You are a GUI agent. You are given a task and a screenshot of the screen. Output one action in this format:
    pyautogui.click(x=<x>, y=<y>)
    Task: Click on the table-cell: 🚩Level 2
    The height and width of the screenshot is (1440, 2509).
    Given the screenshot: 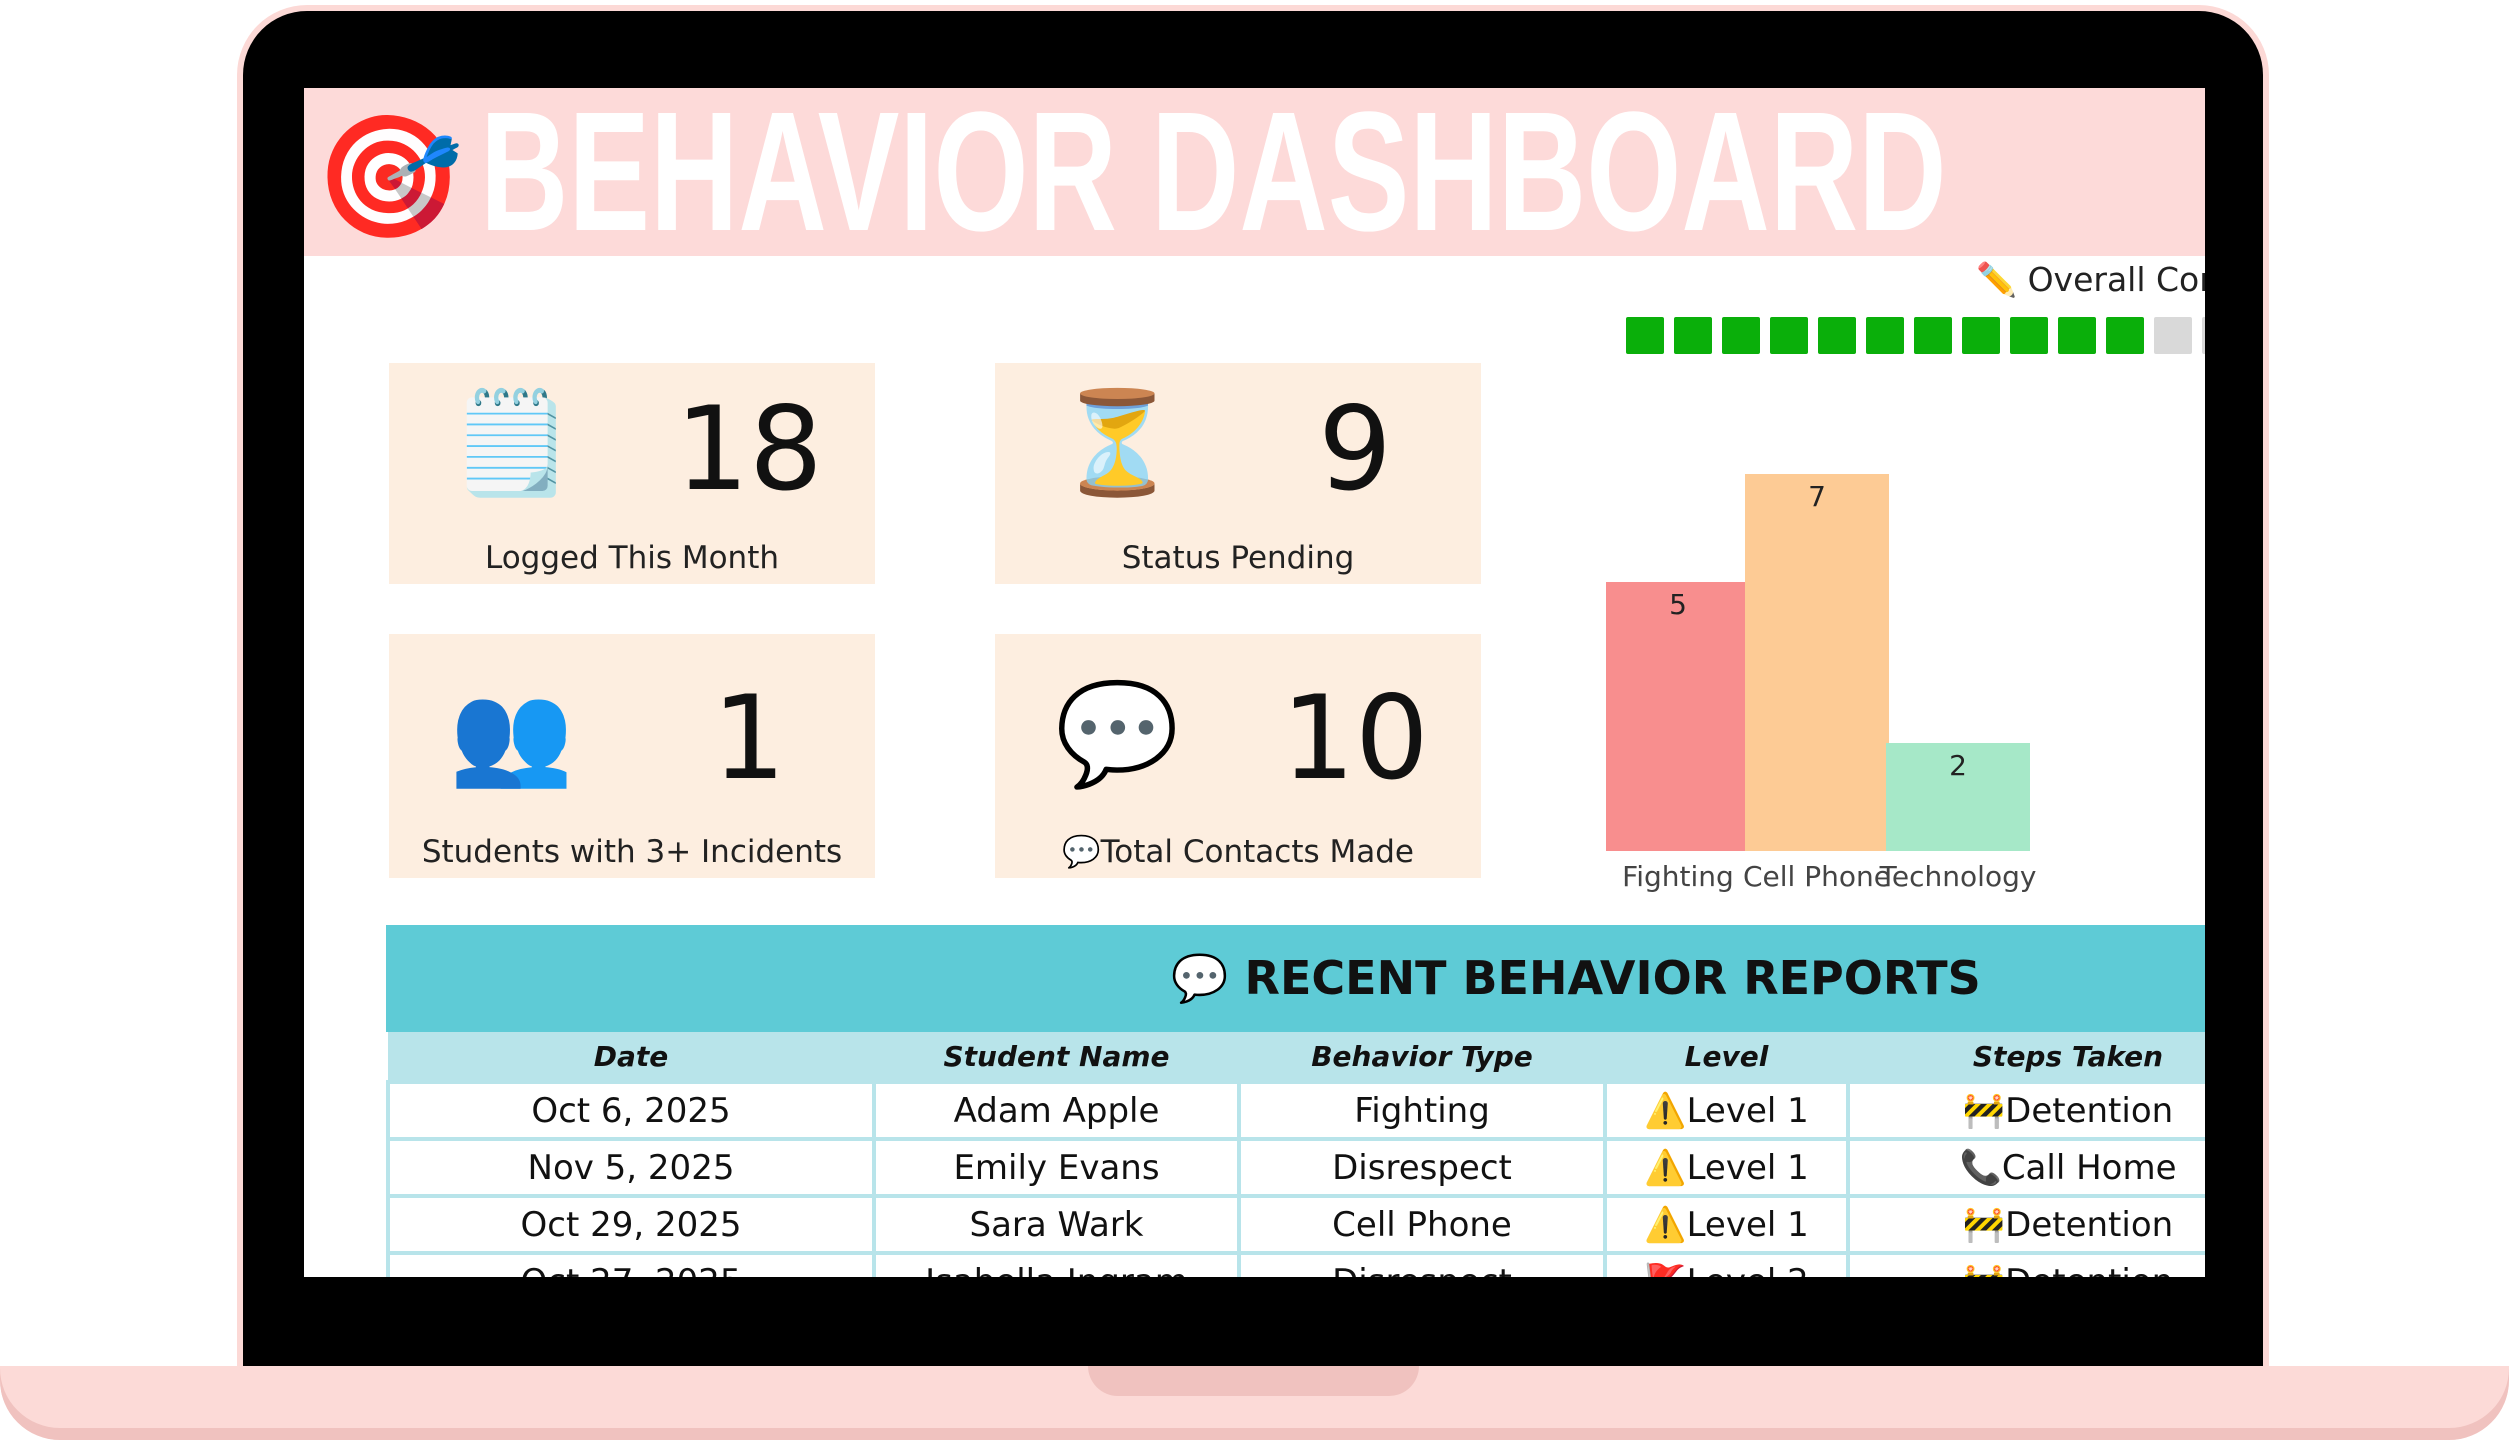 What is the action you would take?
    pyautogui.click(x=1726, y=1264)
    